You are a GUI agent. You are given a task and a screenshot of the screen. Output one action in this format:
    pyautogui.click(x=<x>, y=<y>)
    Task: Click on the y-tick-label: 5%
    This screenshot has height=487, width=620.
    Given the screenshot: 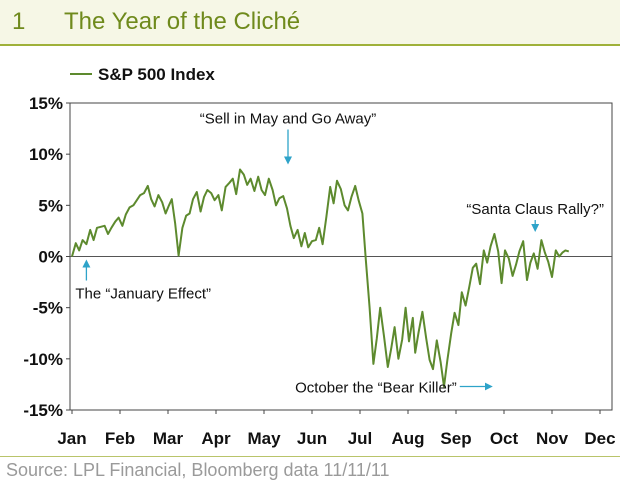 What is the action you would take?
    pyautogui.click(x=50, y=205)
    